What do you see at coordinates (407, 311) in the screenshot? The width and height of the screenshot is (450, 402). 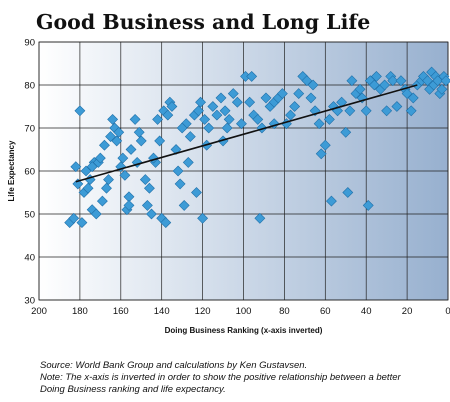 I see `x-tick-label: 20` at bounding box center [407, 311].